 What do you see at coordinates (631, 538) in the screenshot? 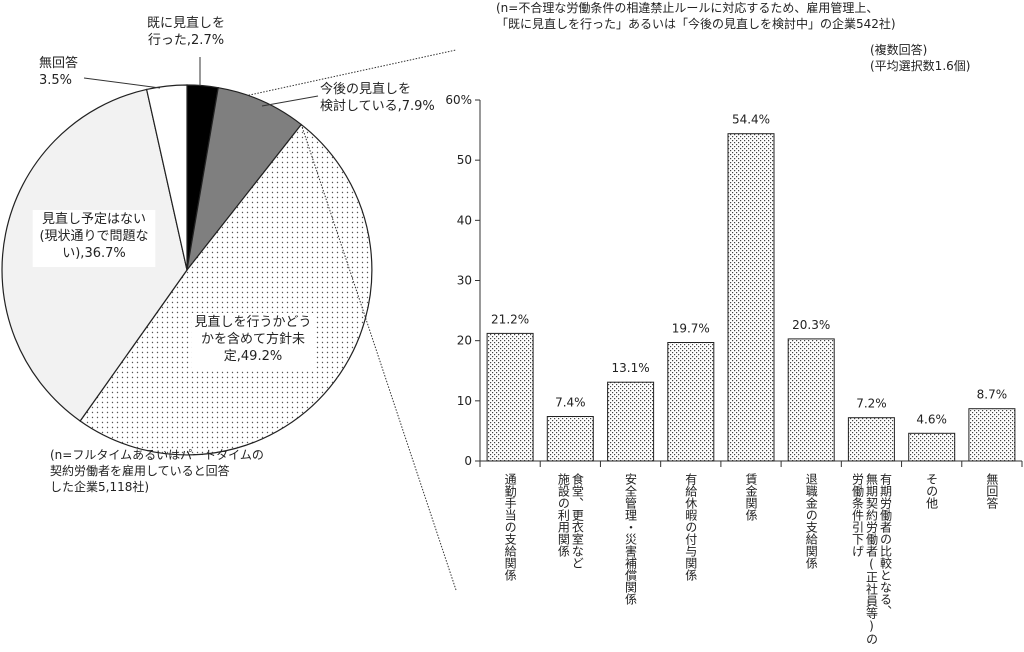
I see `category-label-2: 安全管理・災害補償関係` at bounding box center [631, 538].